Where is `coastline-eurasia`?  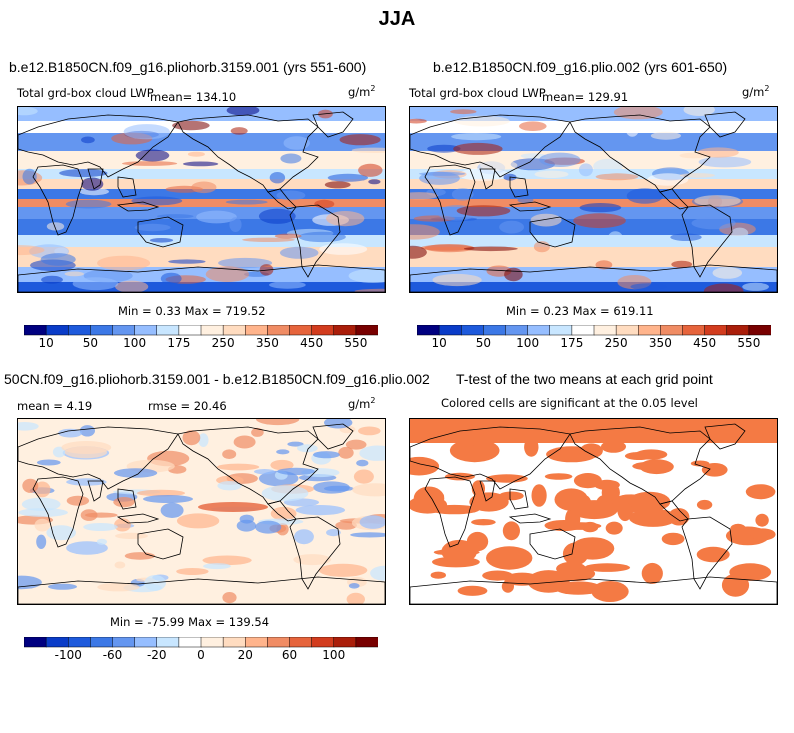
coastline-eurasia is located at coordinates (98, 458).